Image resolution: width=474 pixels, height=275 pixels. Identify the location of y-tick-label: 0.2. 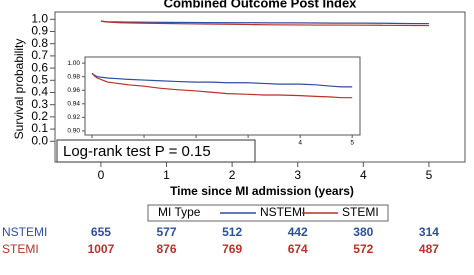
(39, 116).